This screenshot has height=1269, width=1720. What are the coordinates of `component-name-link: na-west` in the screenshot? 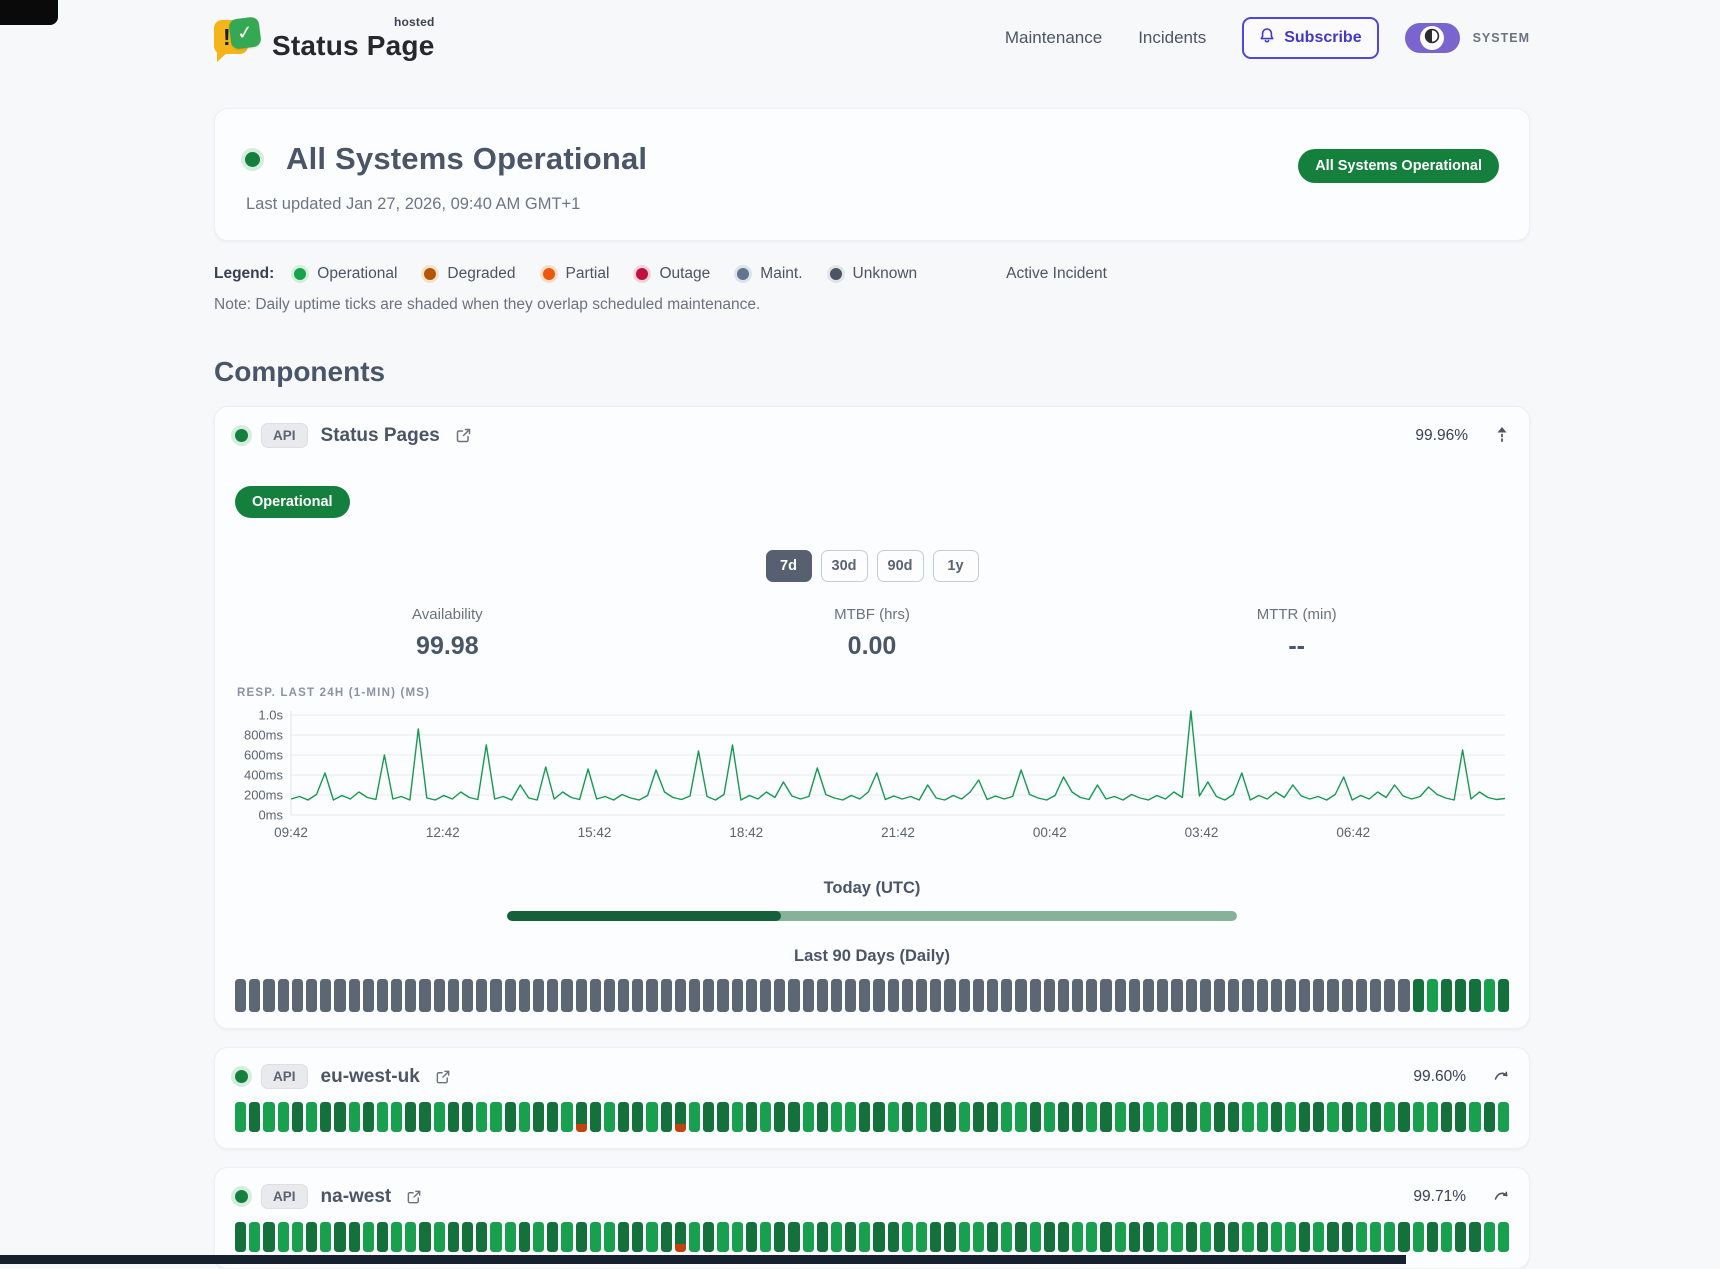 It's located at (356, 1196).